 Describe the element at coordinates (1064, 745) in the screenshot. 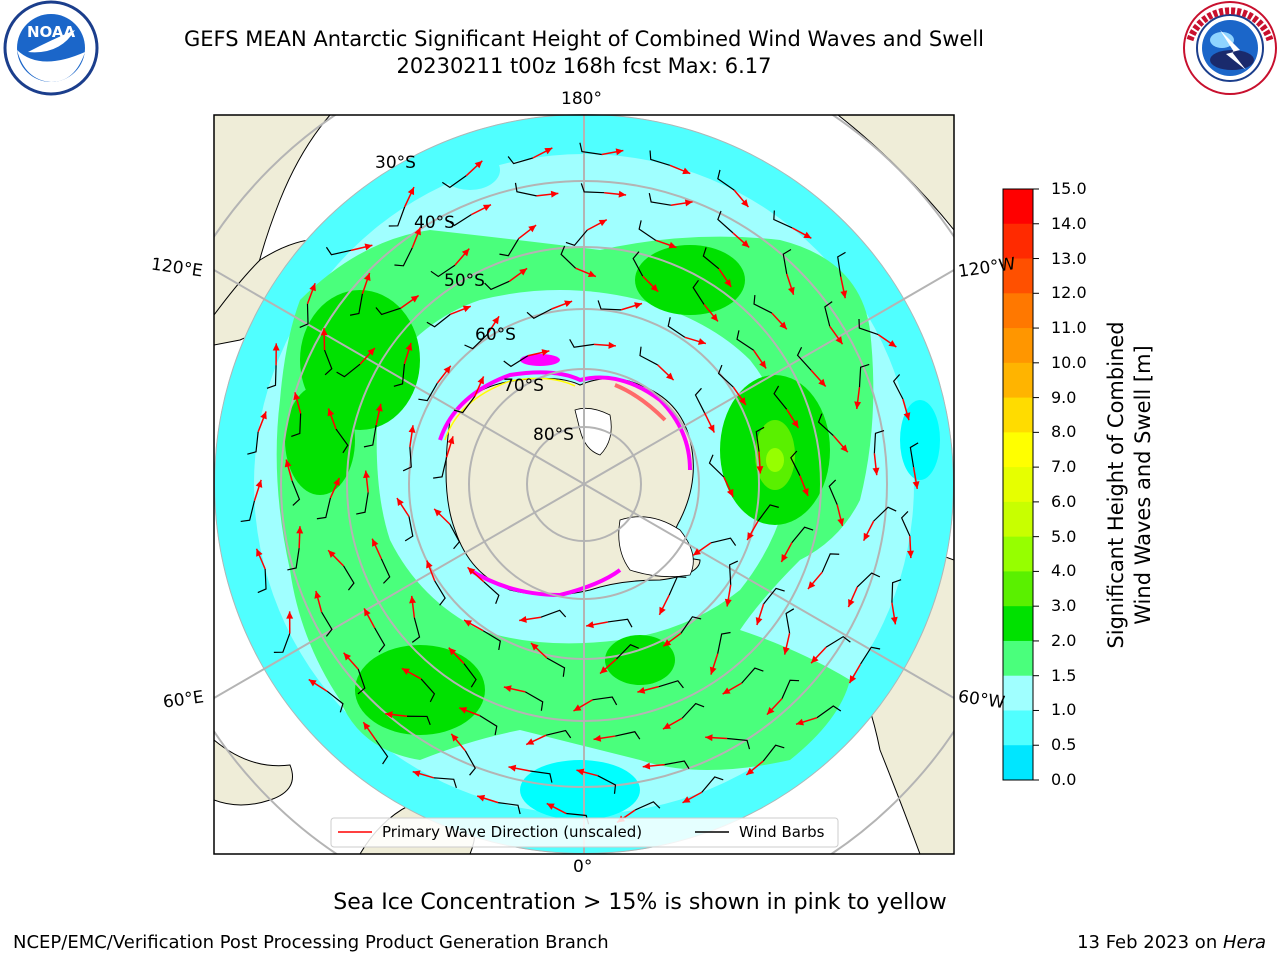

I see `colorbar-tick-label: 0.5` at that location.